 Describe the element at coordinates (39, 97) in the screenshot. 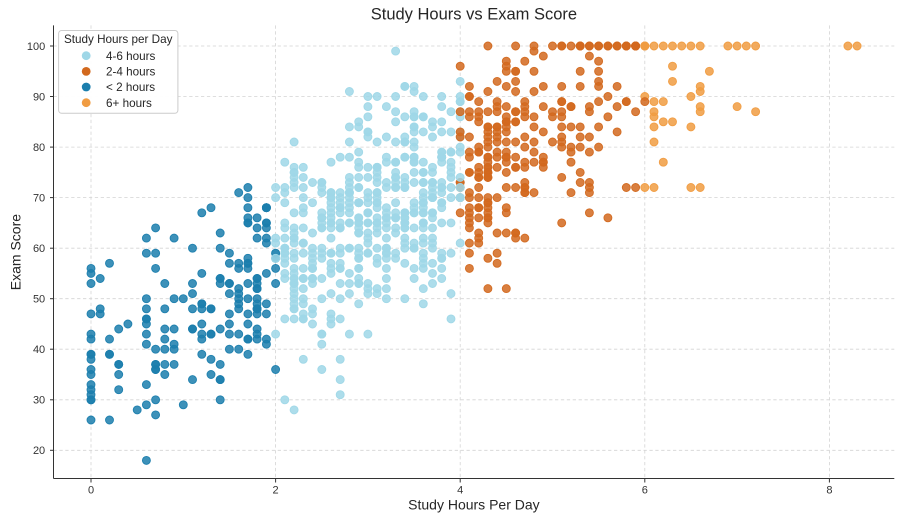

I see `svg-text: 90` at that location.